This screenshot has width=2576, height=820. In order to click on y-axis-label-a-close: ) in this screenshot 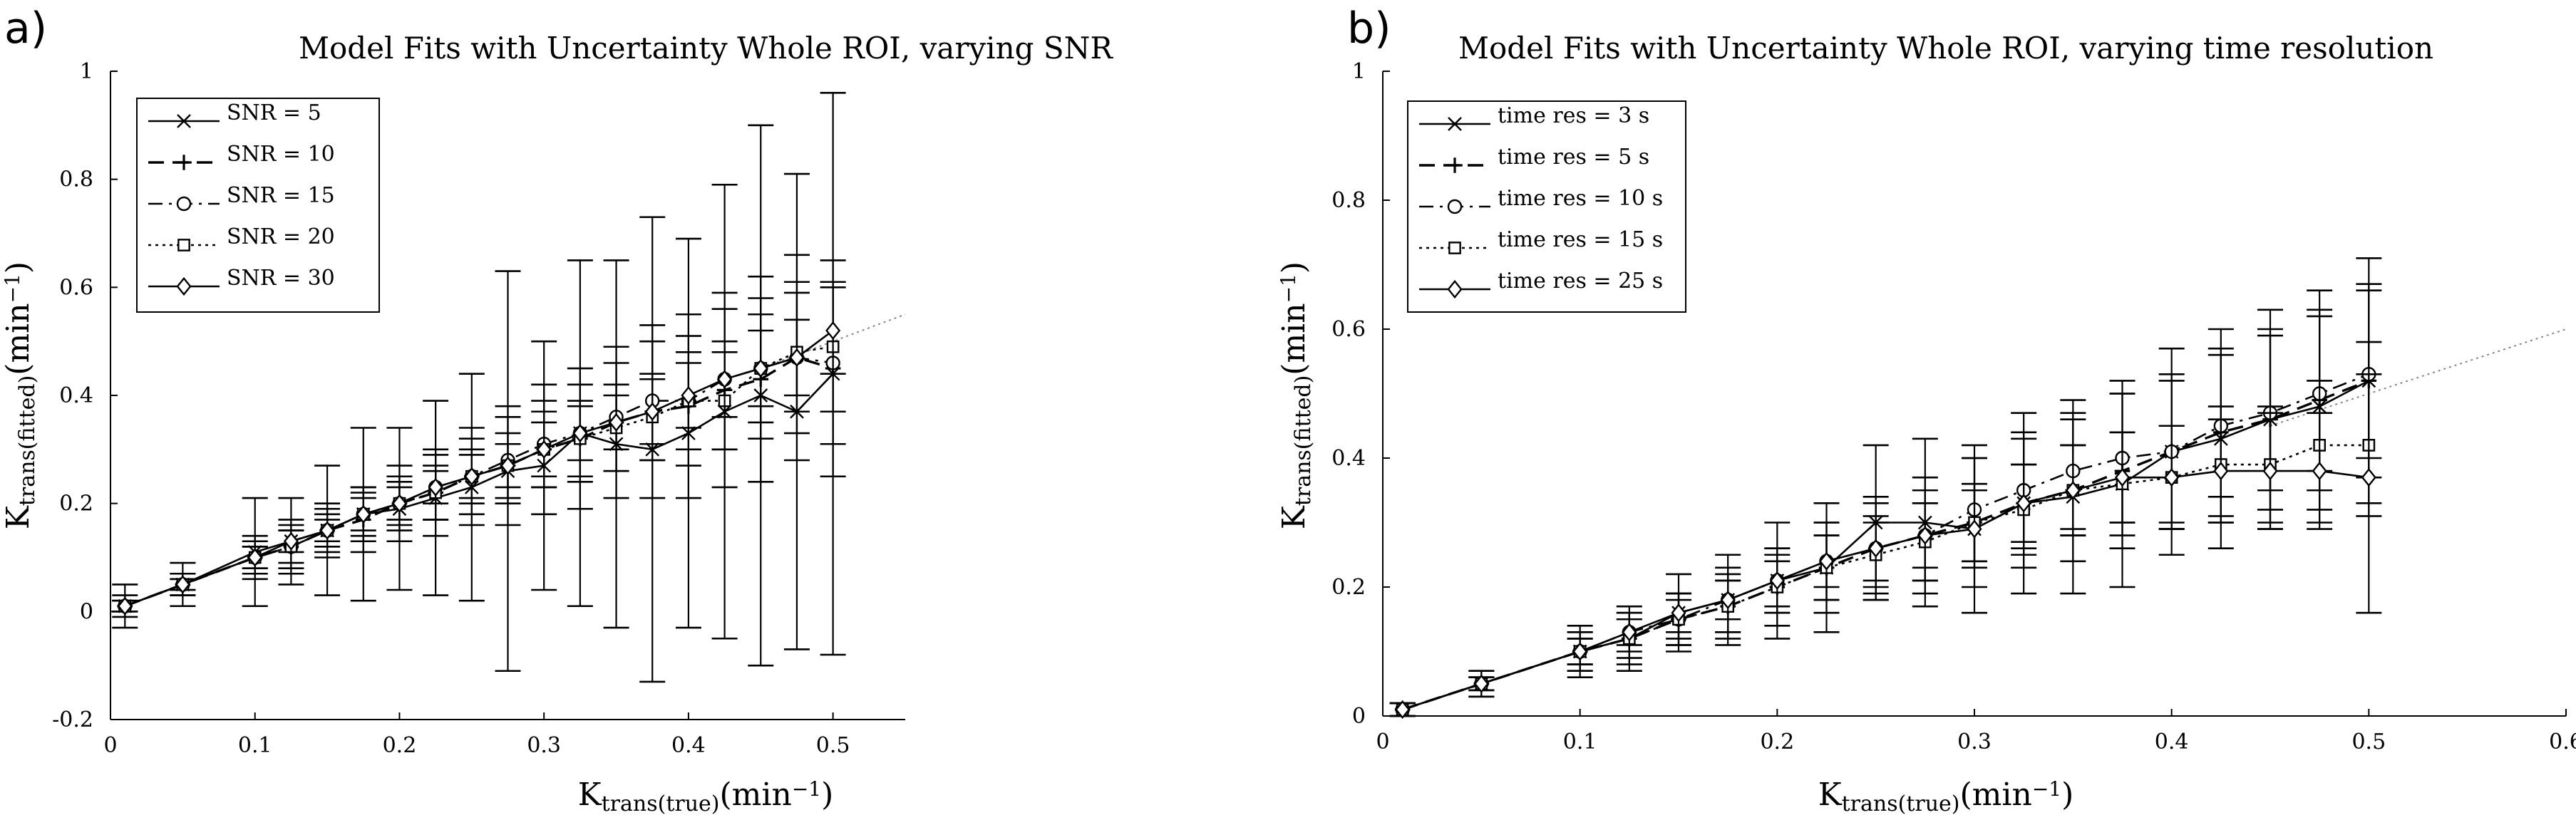, I will do `click(18, 267)`.